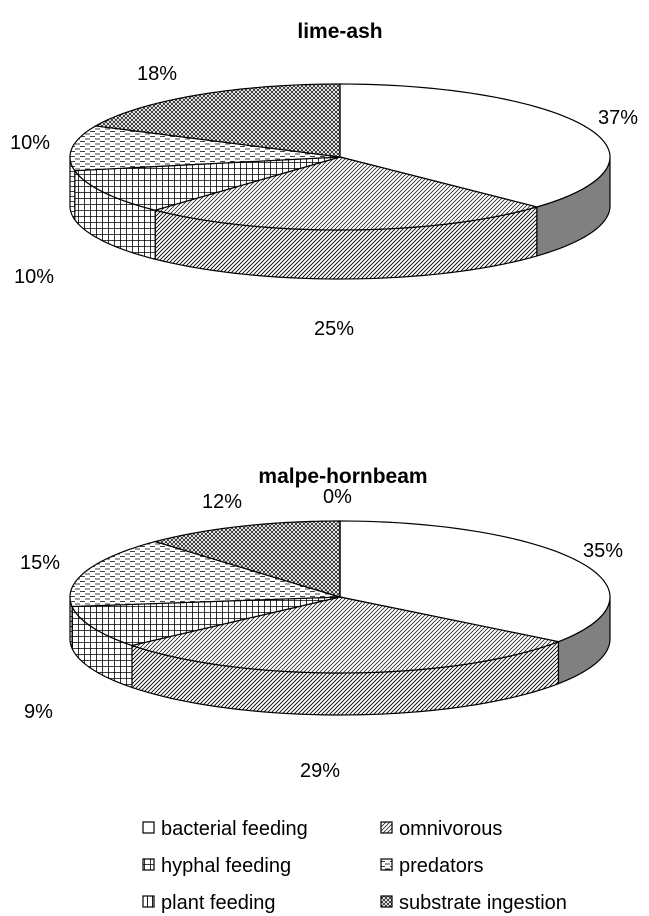 The image size is (649, 916). Describe the element at coordinates (603, 551) in the screenshot. I see `slice-label-bacterial-feeding: 35%` at that location.